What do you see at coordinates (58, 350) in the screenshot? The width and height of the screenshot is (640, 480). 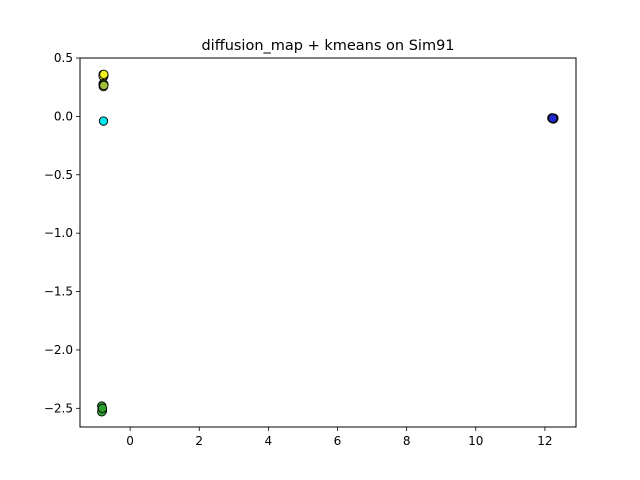 I see `y-tick-label: −2.0` at bounding box center [58, 350].